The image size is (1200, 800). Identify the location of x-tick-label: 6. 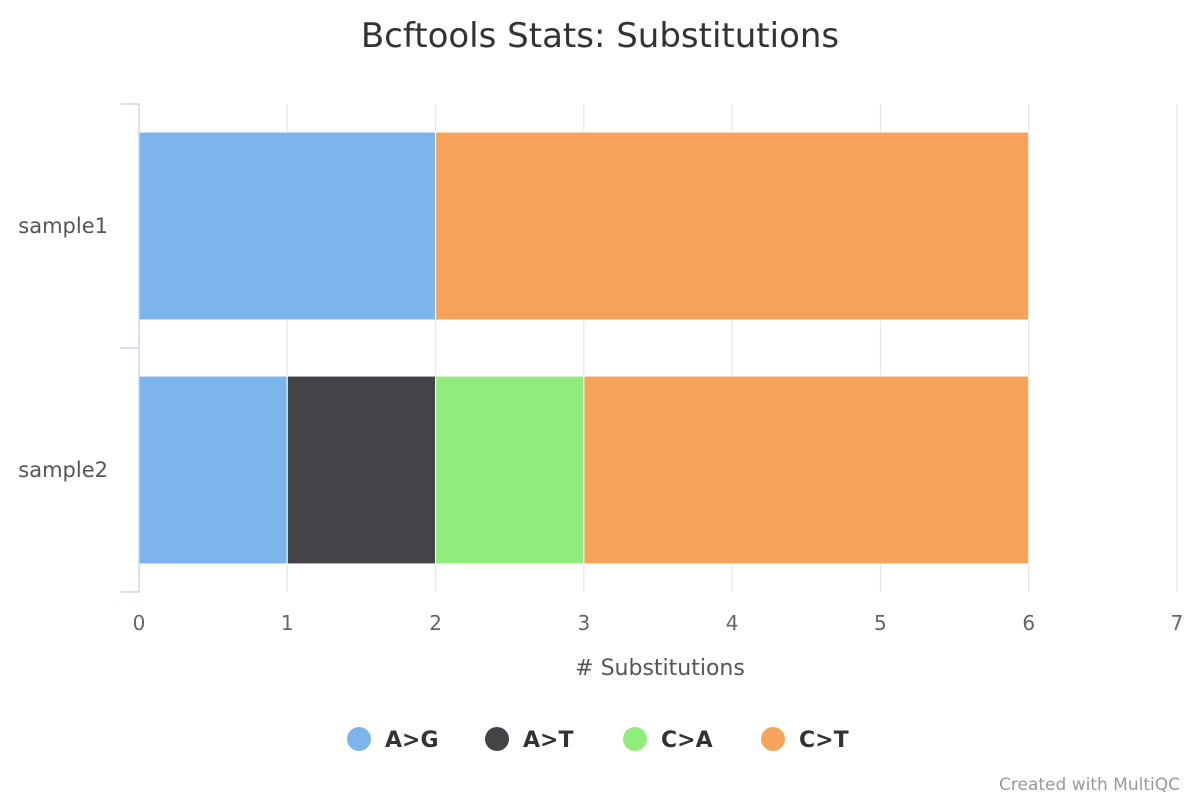
(1028, 623).